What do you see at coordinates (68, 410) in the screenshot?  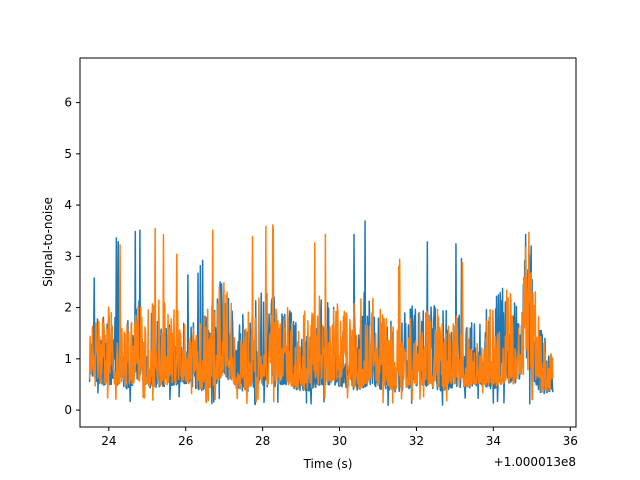 I see `y-tick-label: 0` at bounding box center [68, 410].